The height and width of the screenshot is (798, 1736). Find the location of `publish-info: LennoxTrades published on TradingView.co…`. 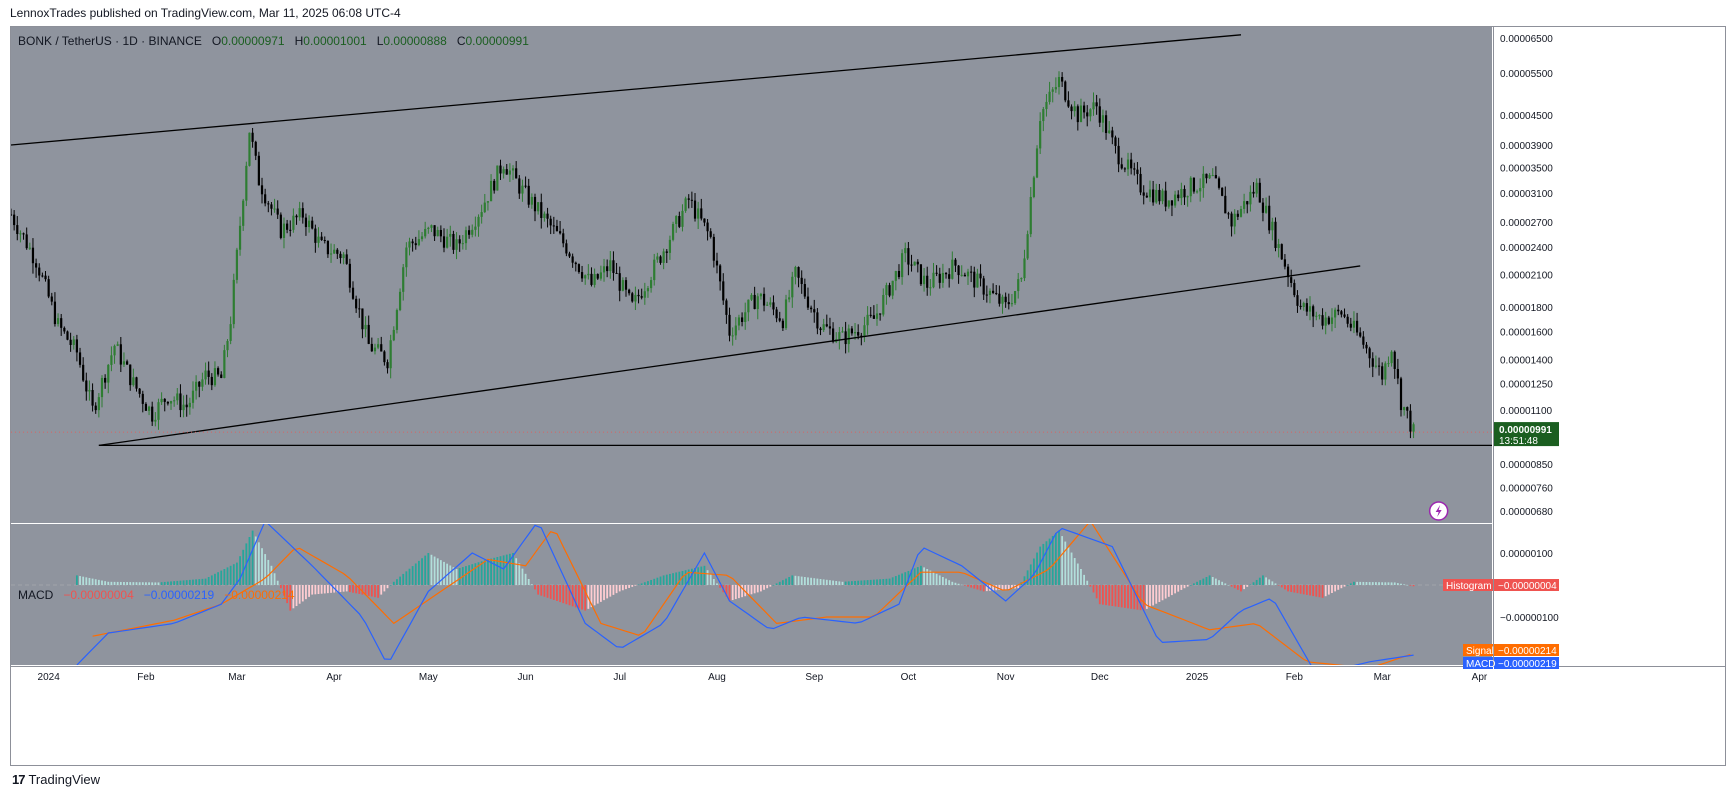

publish-info: LennoxTrades published on TradingView.co… is located at coordinates (205, 13).